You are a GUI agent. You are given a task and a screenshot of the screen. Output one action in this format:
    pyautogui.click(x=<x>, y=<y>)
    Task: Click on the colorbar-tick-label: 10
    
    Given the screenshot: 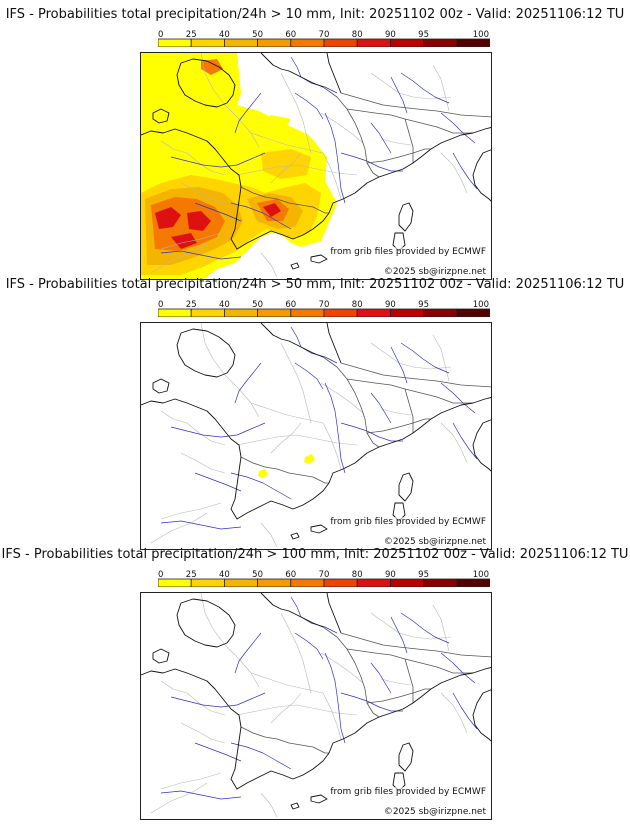 What is the action you would take?
    pyautogui.click(x=160, y=305)
    